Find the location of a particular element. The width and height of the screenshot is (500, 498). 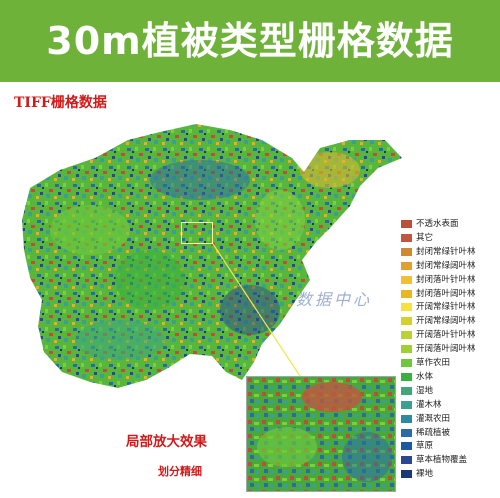

legend-item: 开阔落叶阔叶林 is located at coordinates (450, 349).